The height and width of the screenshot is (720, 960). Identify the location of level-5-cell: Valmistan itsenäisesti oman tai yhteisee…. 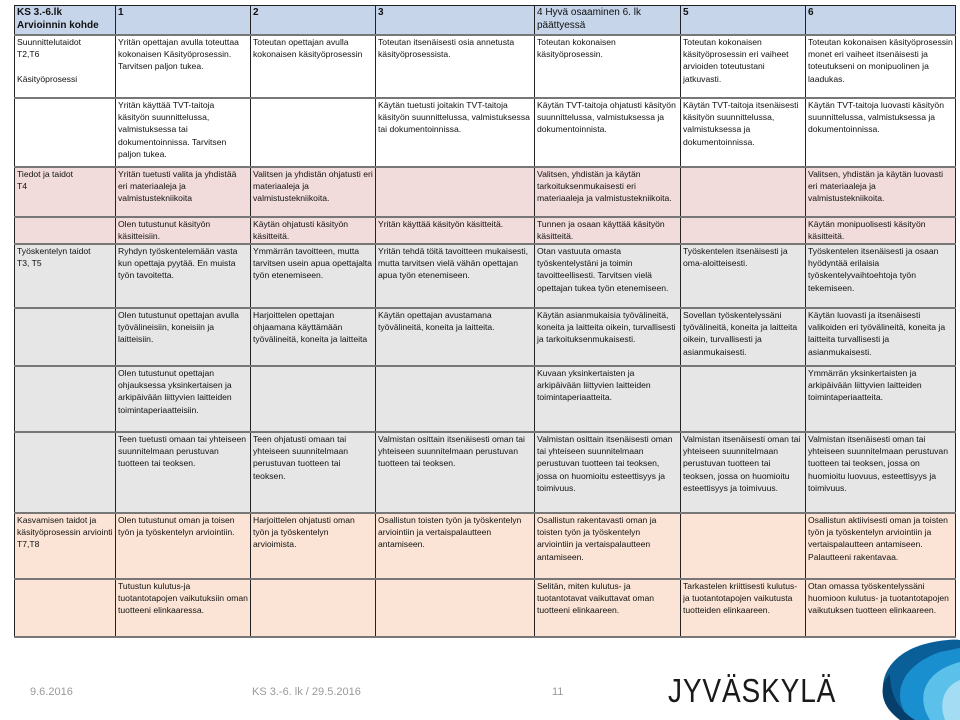
(743, 472).